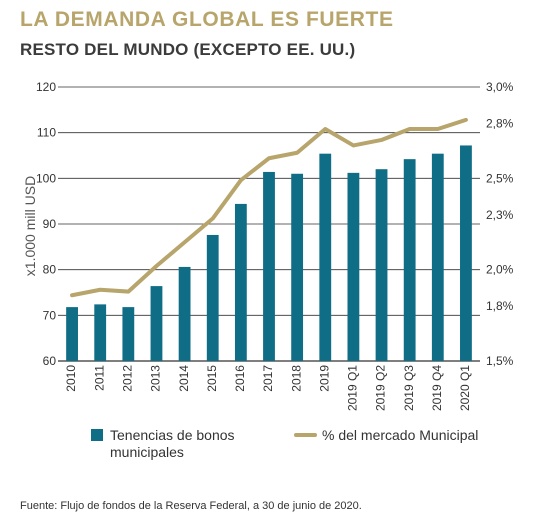 The height and width of the screenshot is (525, 559). I want to click on y-axis-left-tick-label: 90, so click(50, 224).